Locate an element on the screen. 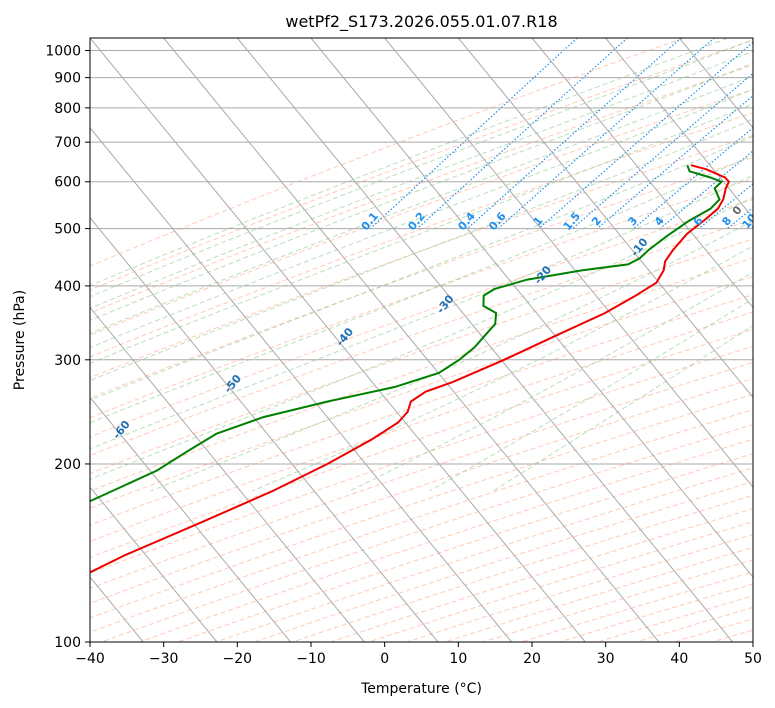 The image size is (775, 708). y-axis-ticks: 100 200 300 400 500 600 700 800 900 1000 is located at coordinates (67, 347).